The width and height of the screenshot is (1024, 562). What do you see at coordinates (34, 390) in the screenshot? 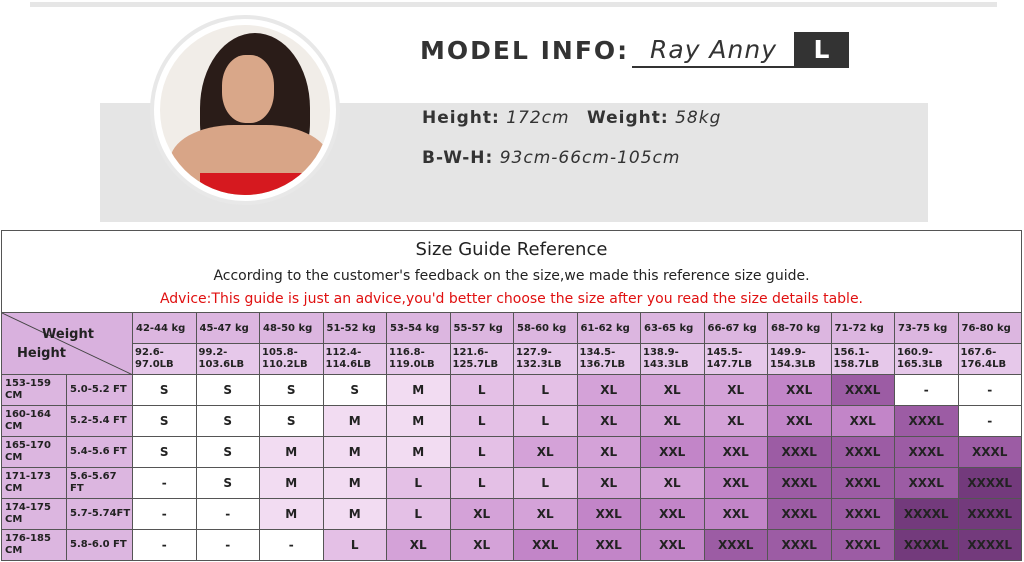
I see `height-cm: 153-159 CM` at bounding box center [34, 390].